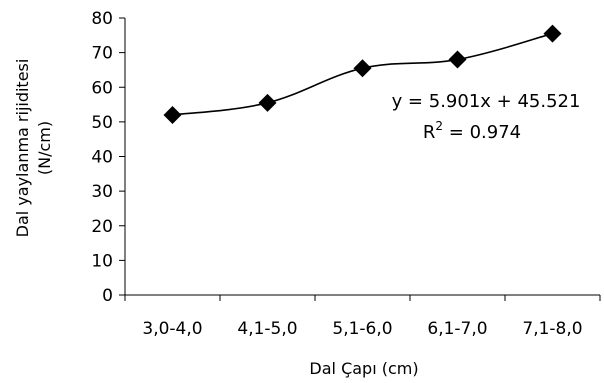 The height and width of the screenshot is (383, 604). Describe the element at coordinates (102, 192) in the screenshot. I see `y-tick-label: 30` at that location.